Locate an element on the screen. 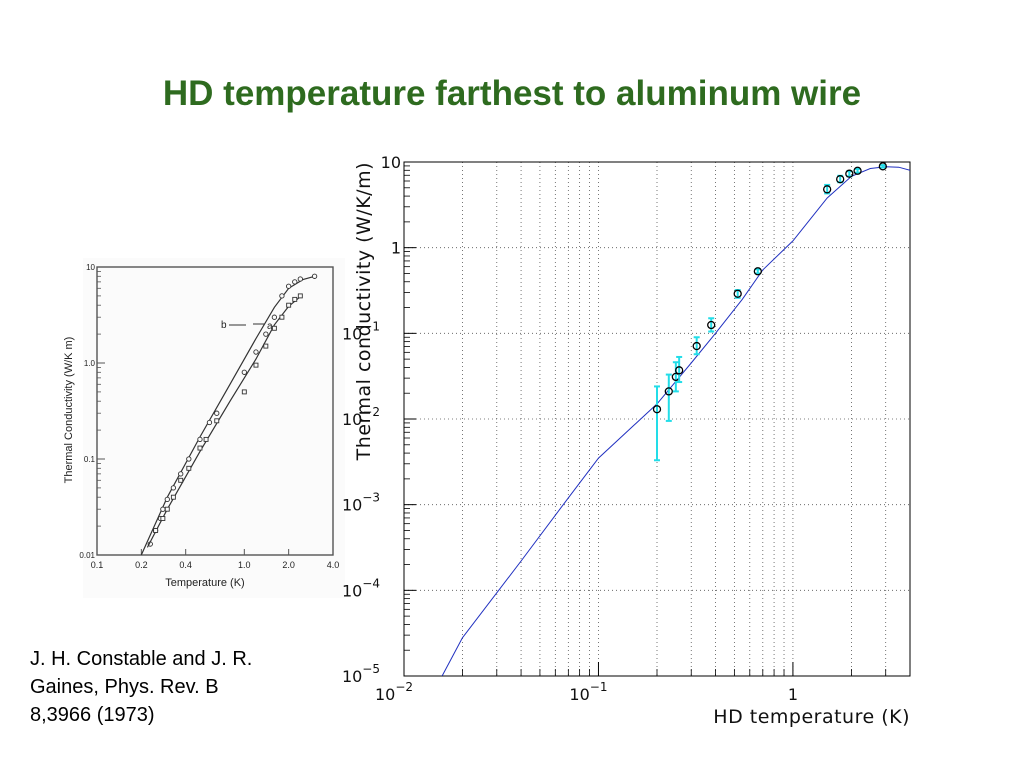 Image resolution: width=1024 pixels, height=768 pixels. left-plot-frame is located at coordinates (215, 411).